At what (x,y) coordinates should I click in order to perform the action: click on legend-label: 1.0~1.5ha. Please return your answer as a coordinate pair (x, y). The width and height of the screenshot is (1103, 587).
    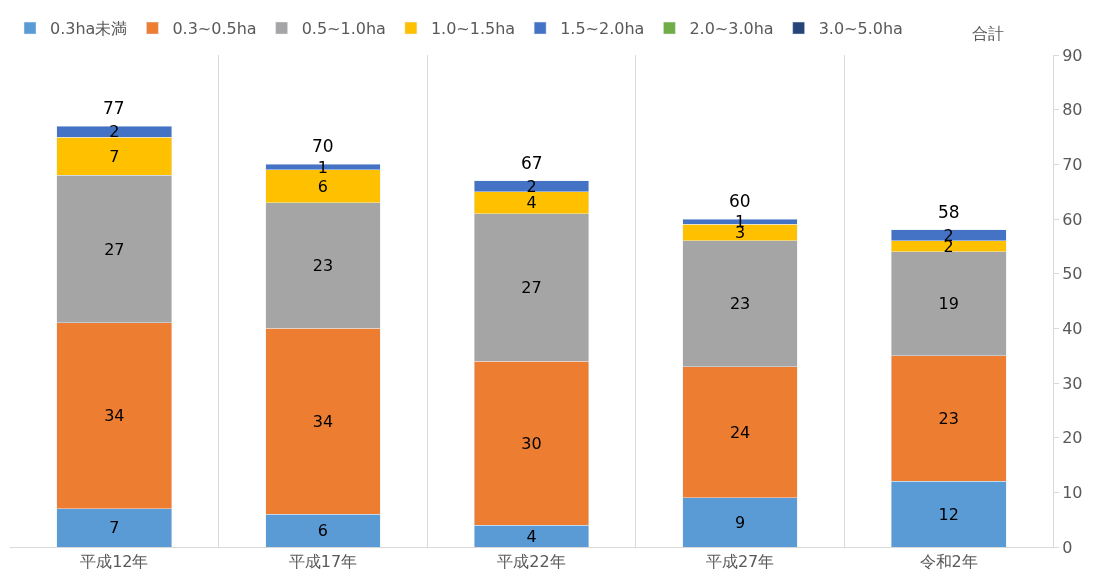
    Looking at the image, I should click on (473, 29).